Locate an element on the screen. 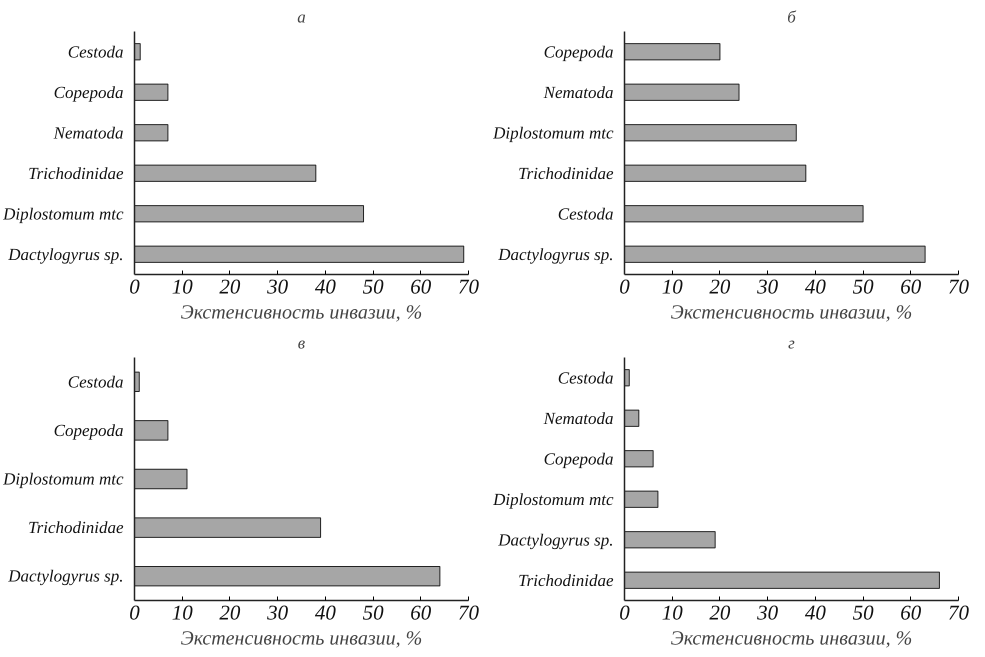 The width and height of the screenshot is (985, 657). chart-title: г is located at coordinates (792, 343).